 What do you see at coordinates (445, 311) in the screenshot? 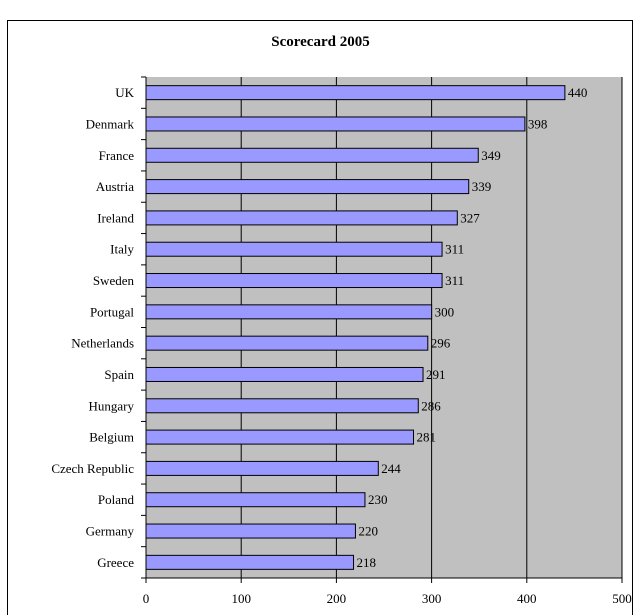
I see `data-label: 300` at bounding box center [445, 311].